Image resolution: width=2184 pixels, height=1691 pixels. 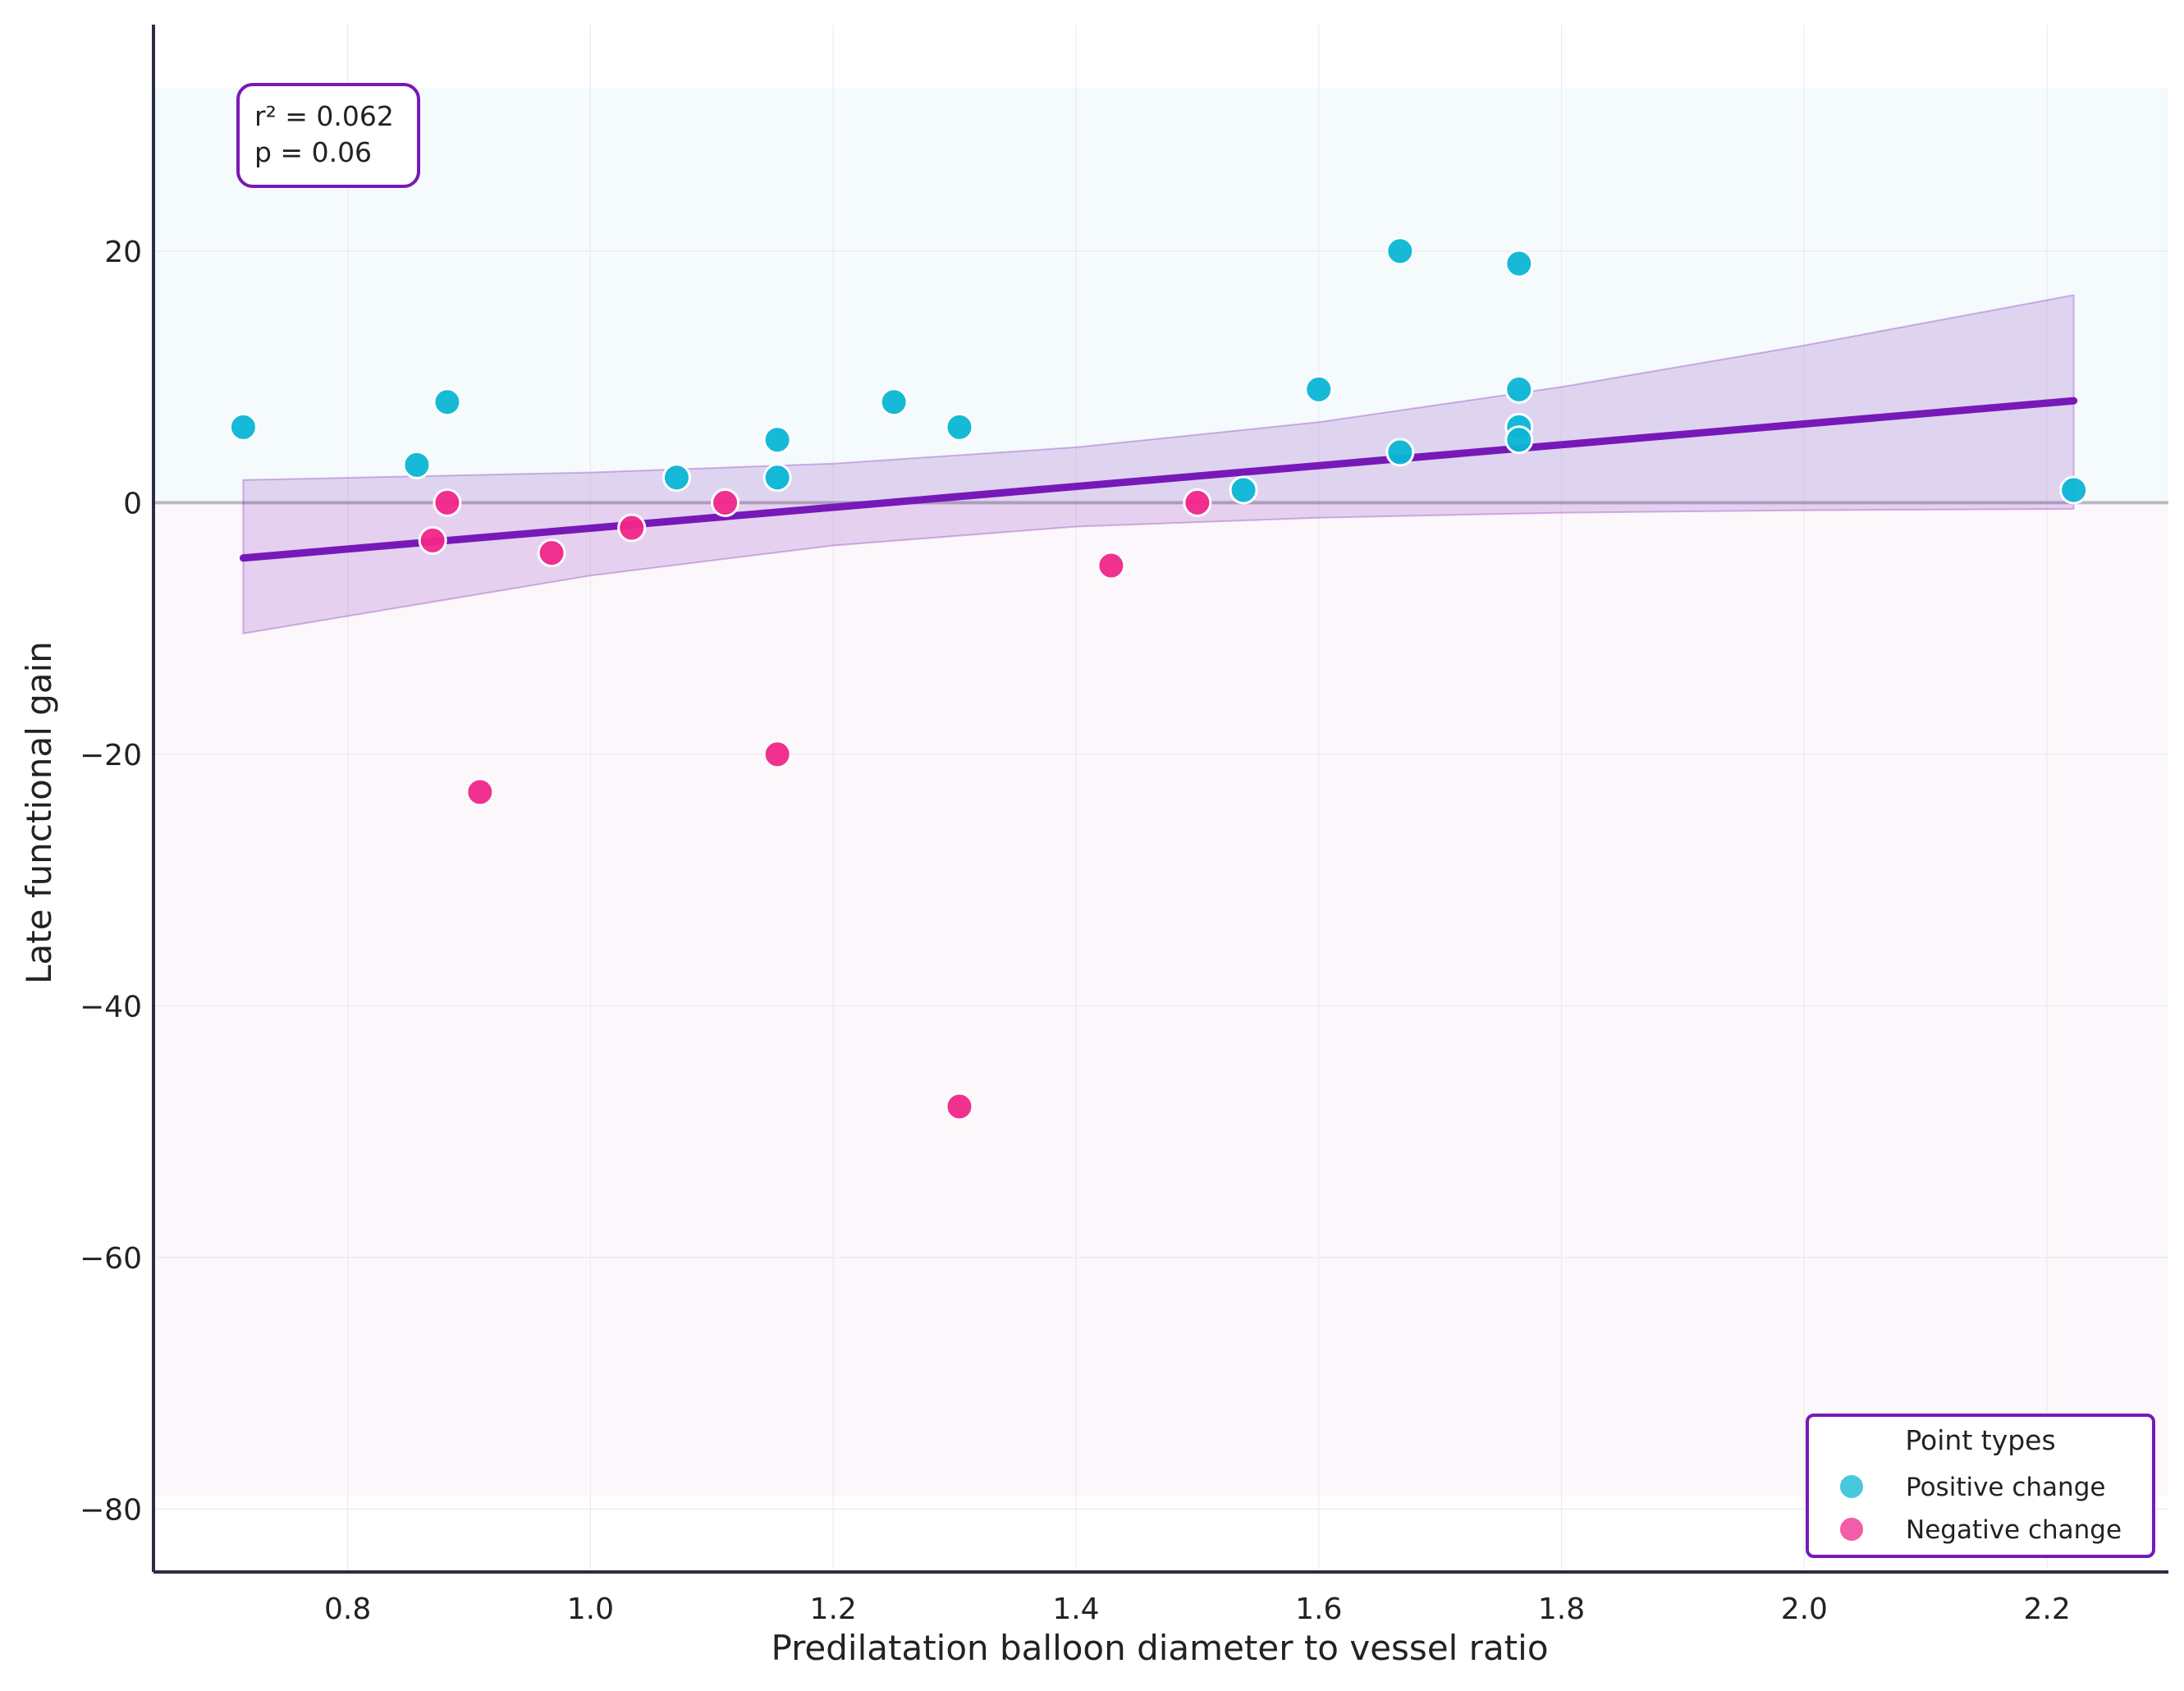 I want to click on x-tick-label: 0.8, so click(x=347, y=1609).